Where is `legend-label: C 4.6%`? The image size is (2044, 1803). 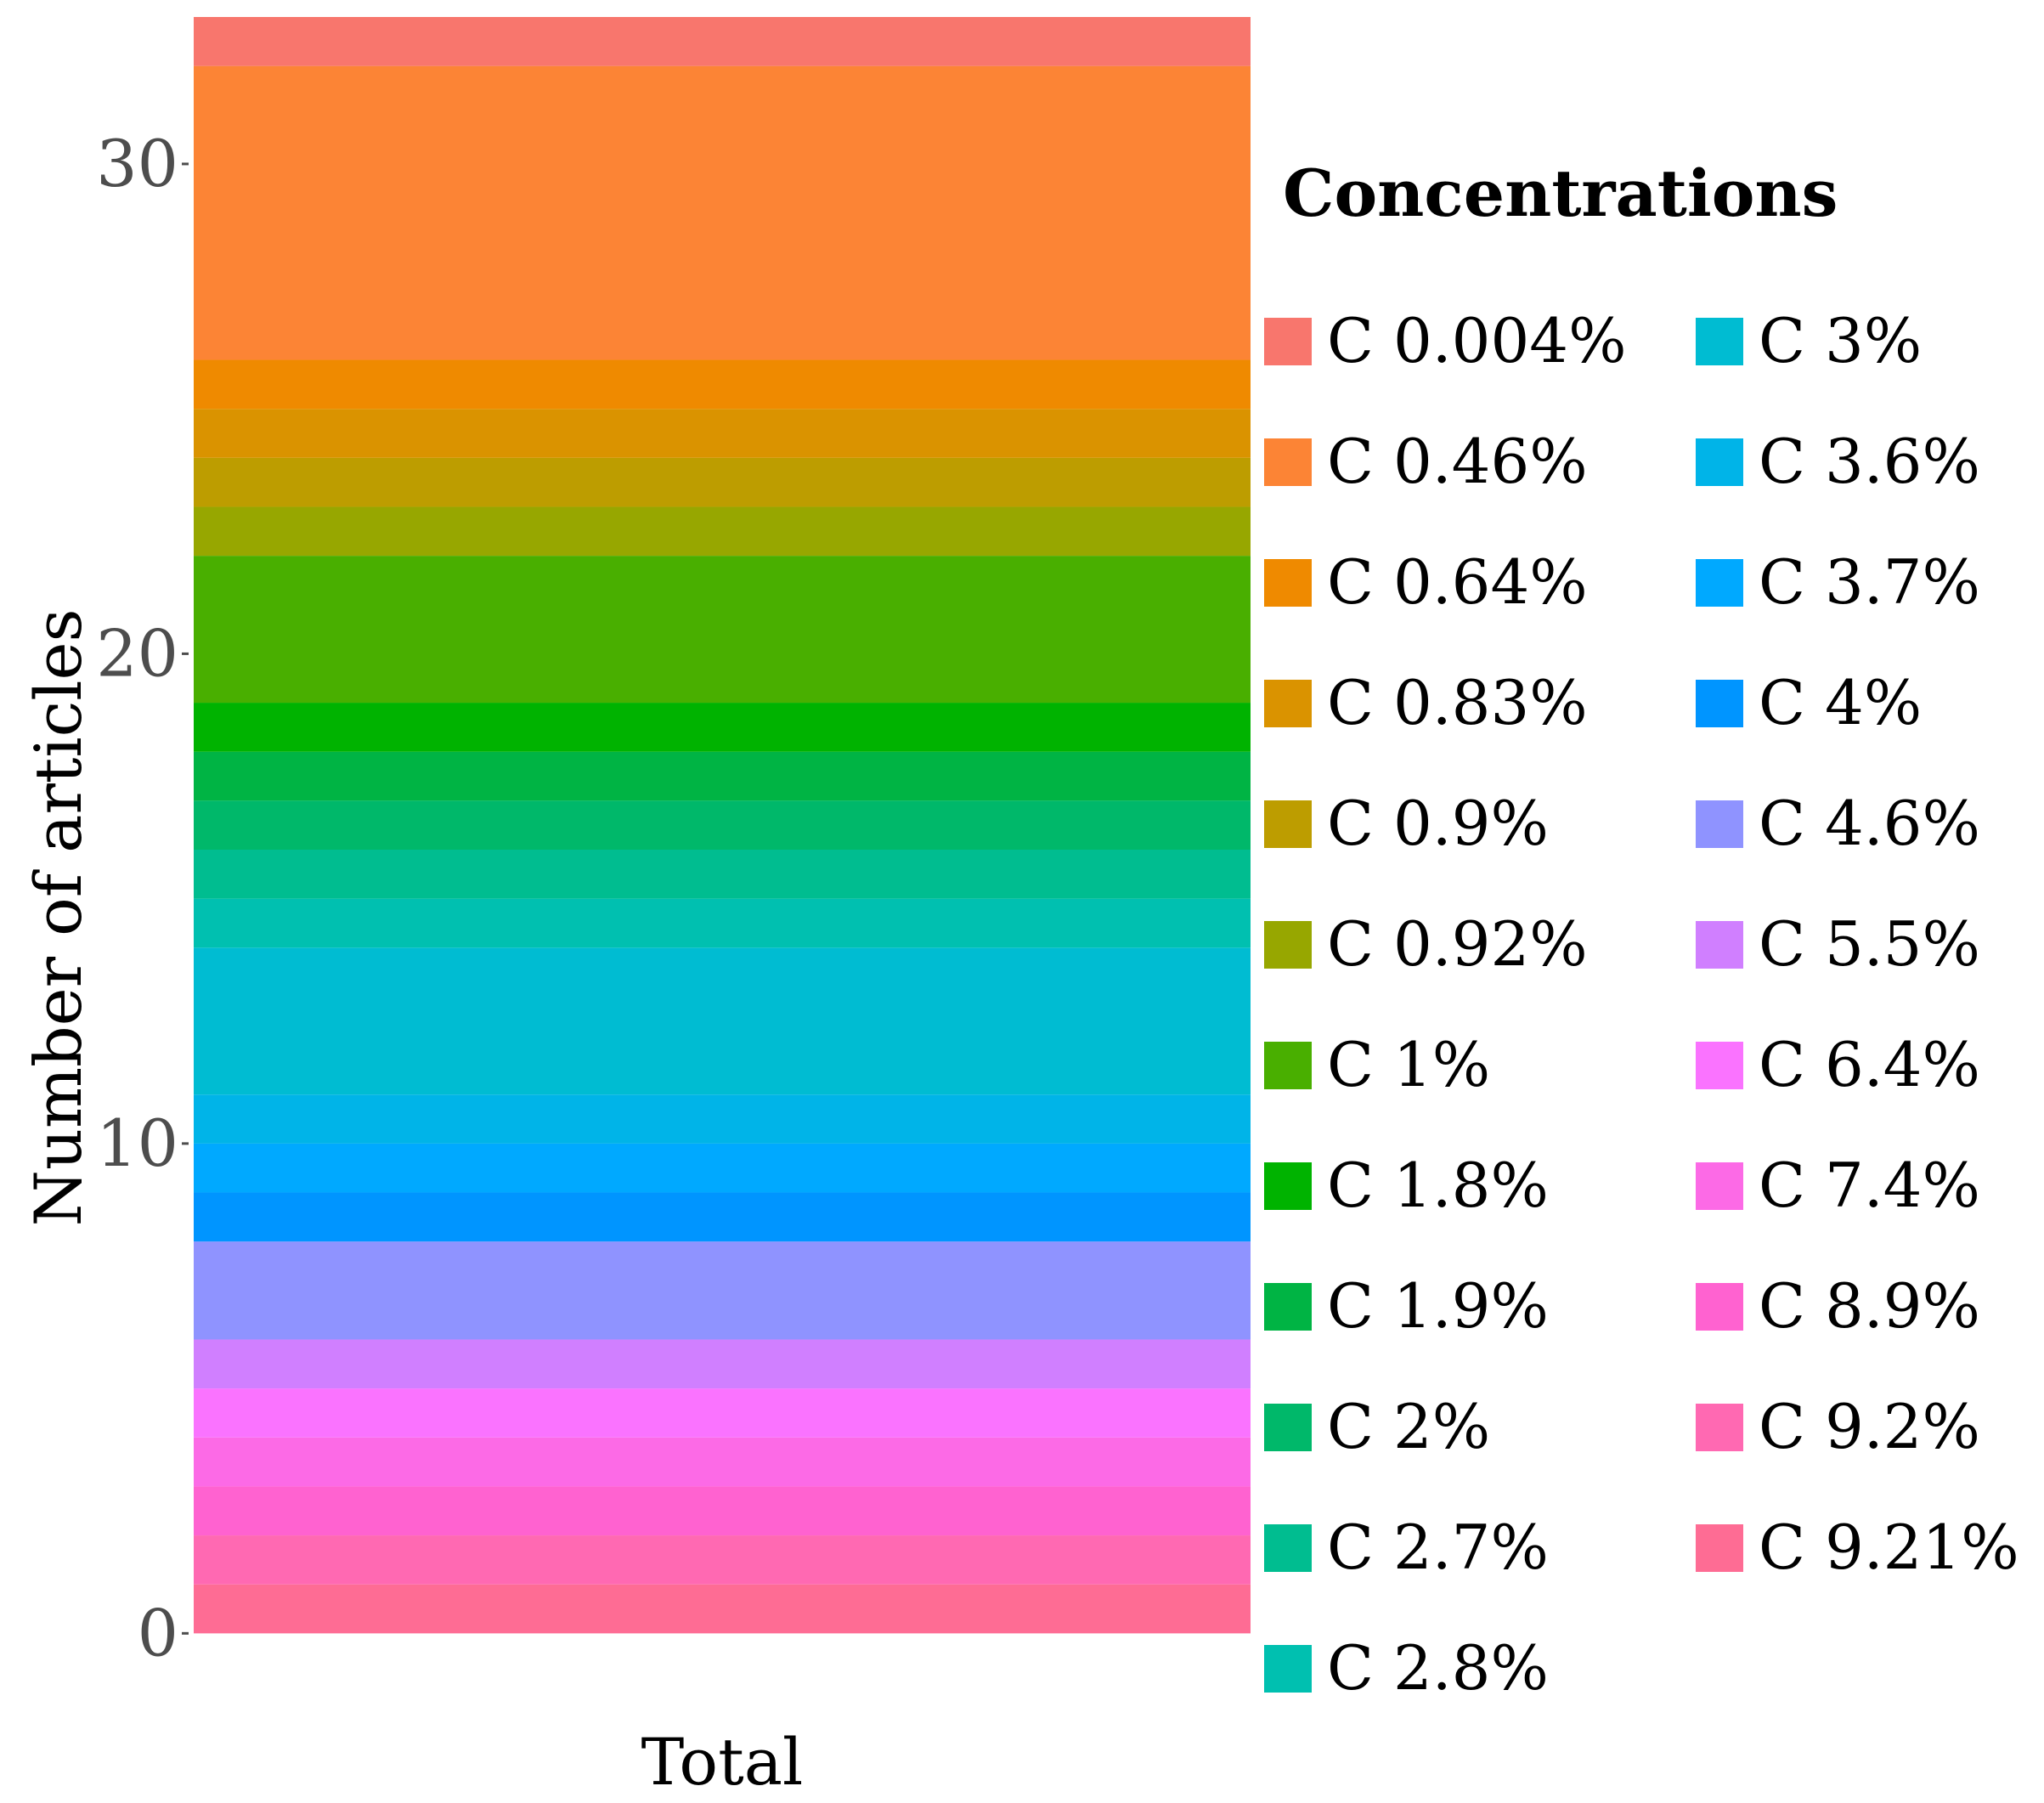
legend-label: C 4.6% is located at coordinates (1869, 823).